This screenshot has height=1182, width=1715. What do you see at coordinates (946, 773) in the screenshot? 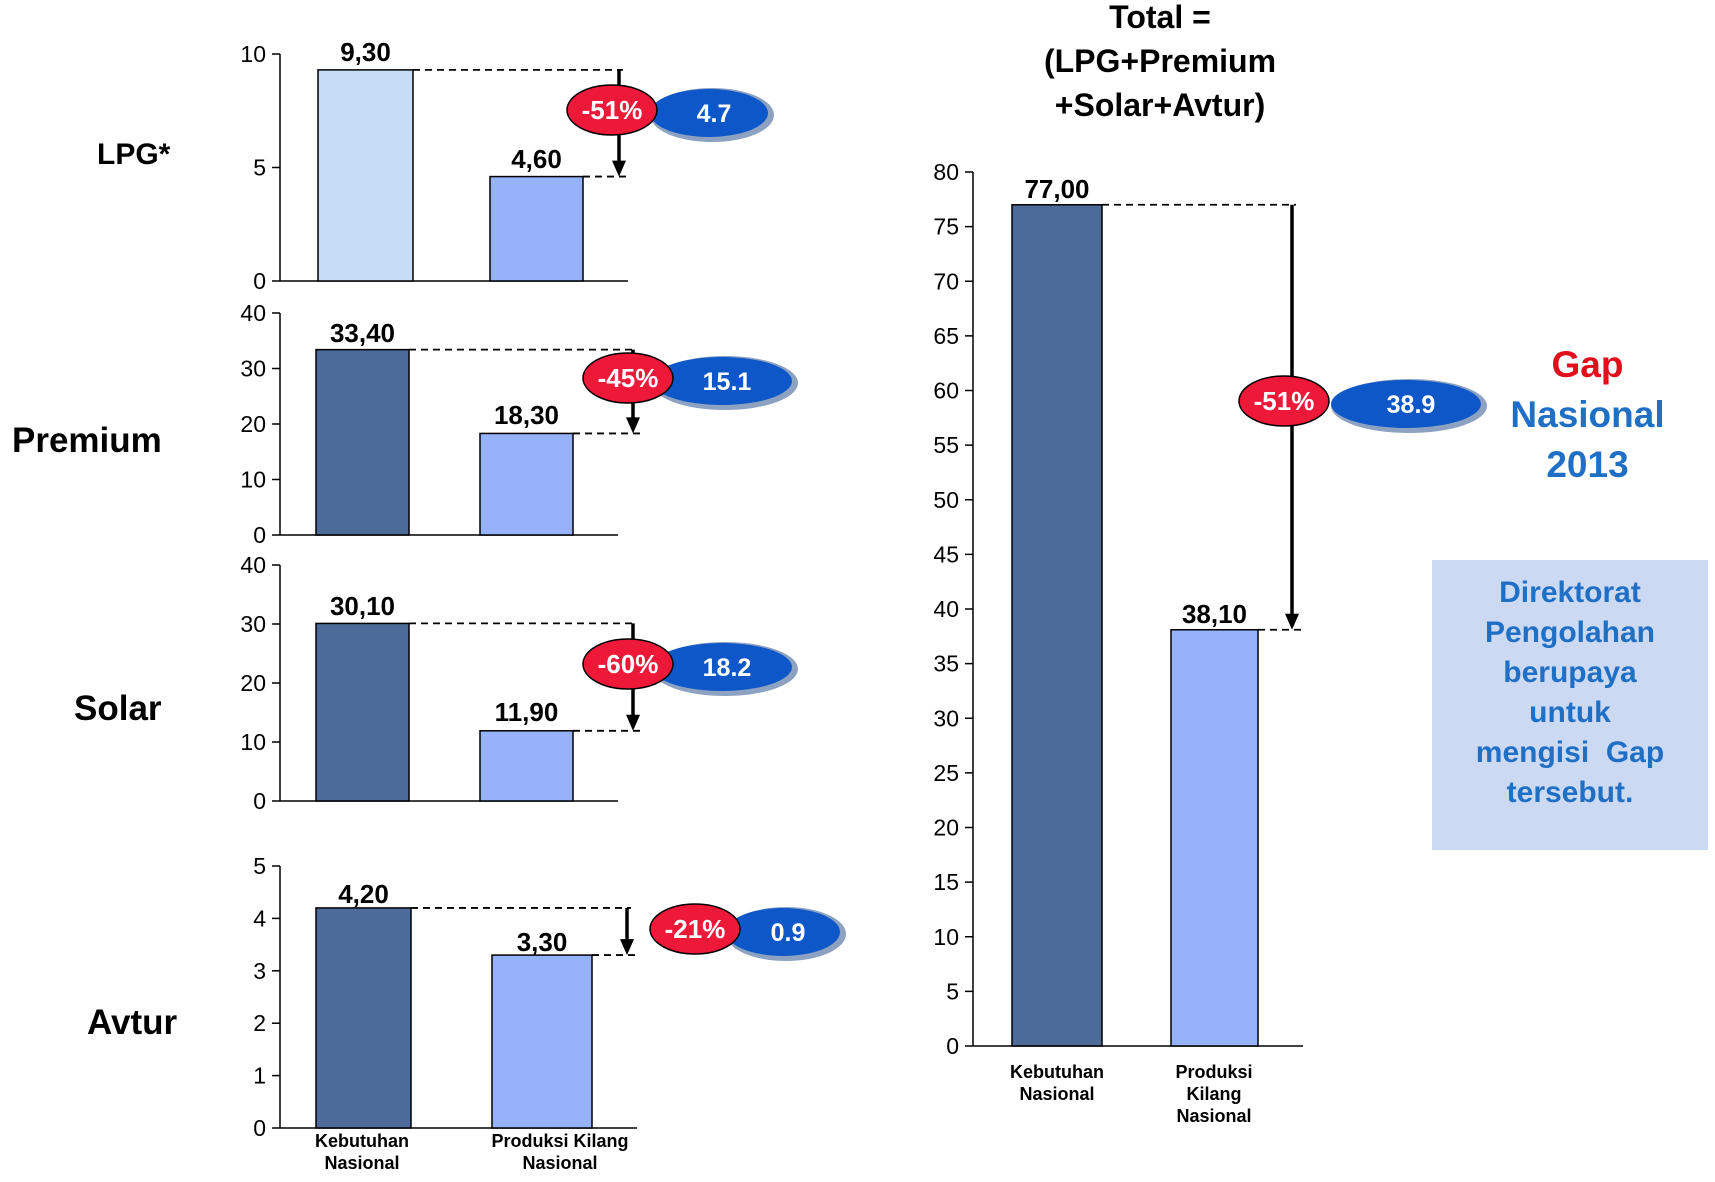
I see `y-tick-label: 25` at bounding box center [946, 773].